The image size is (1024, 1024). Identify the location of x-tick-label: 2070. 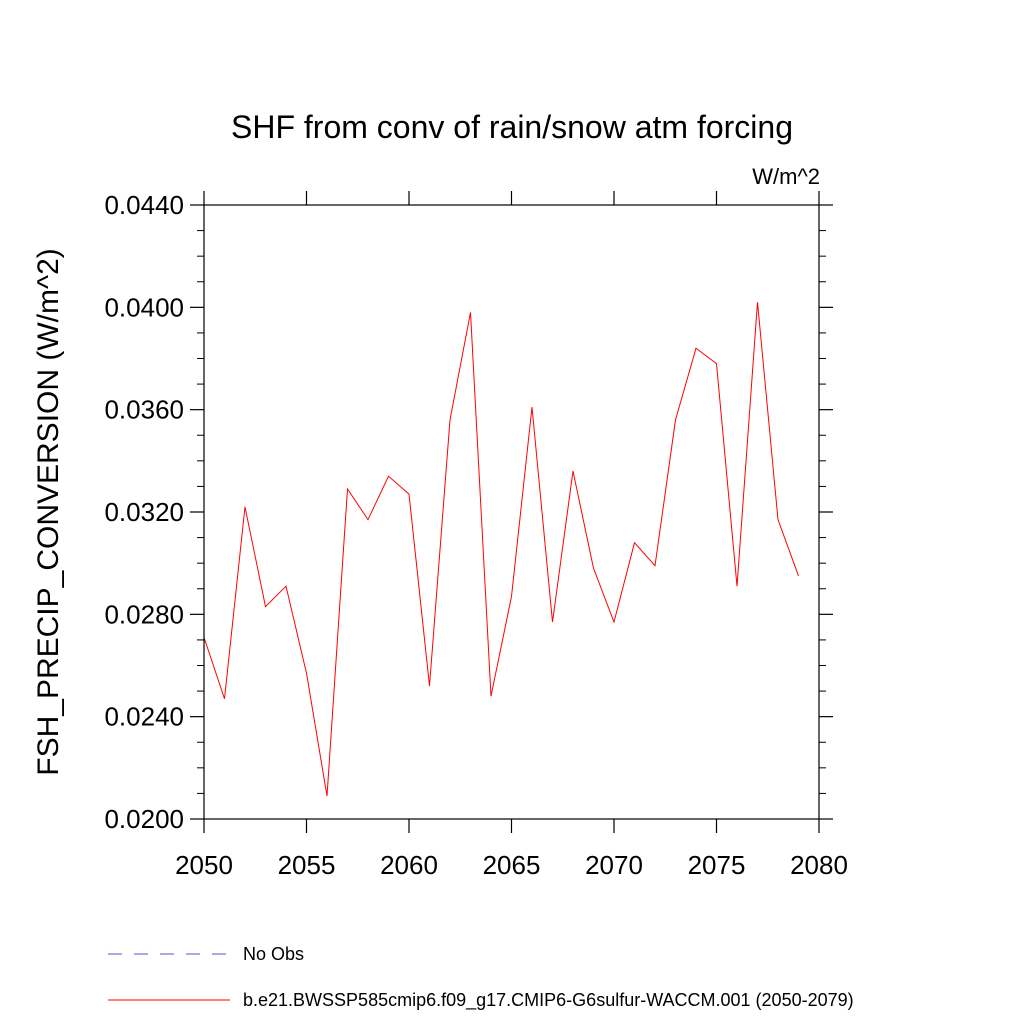
(614, 865).